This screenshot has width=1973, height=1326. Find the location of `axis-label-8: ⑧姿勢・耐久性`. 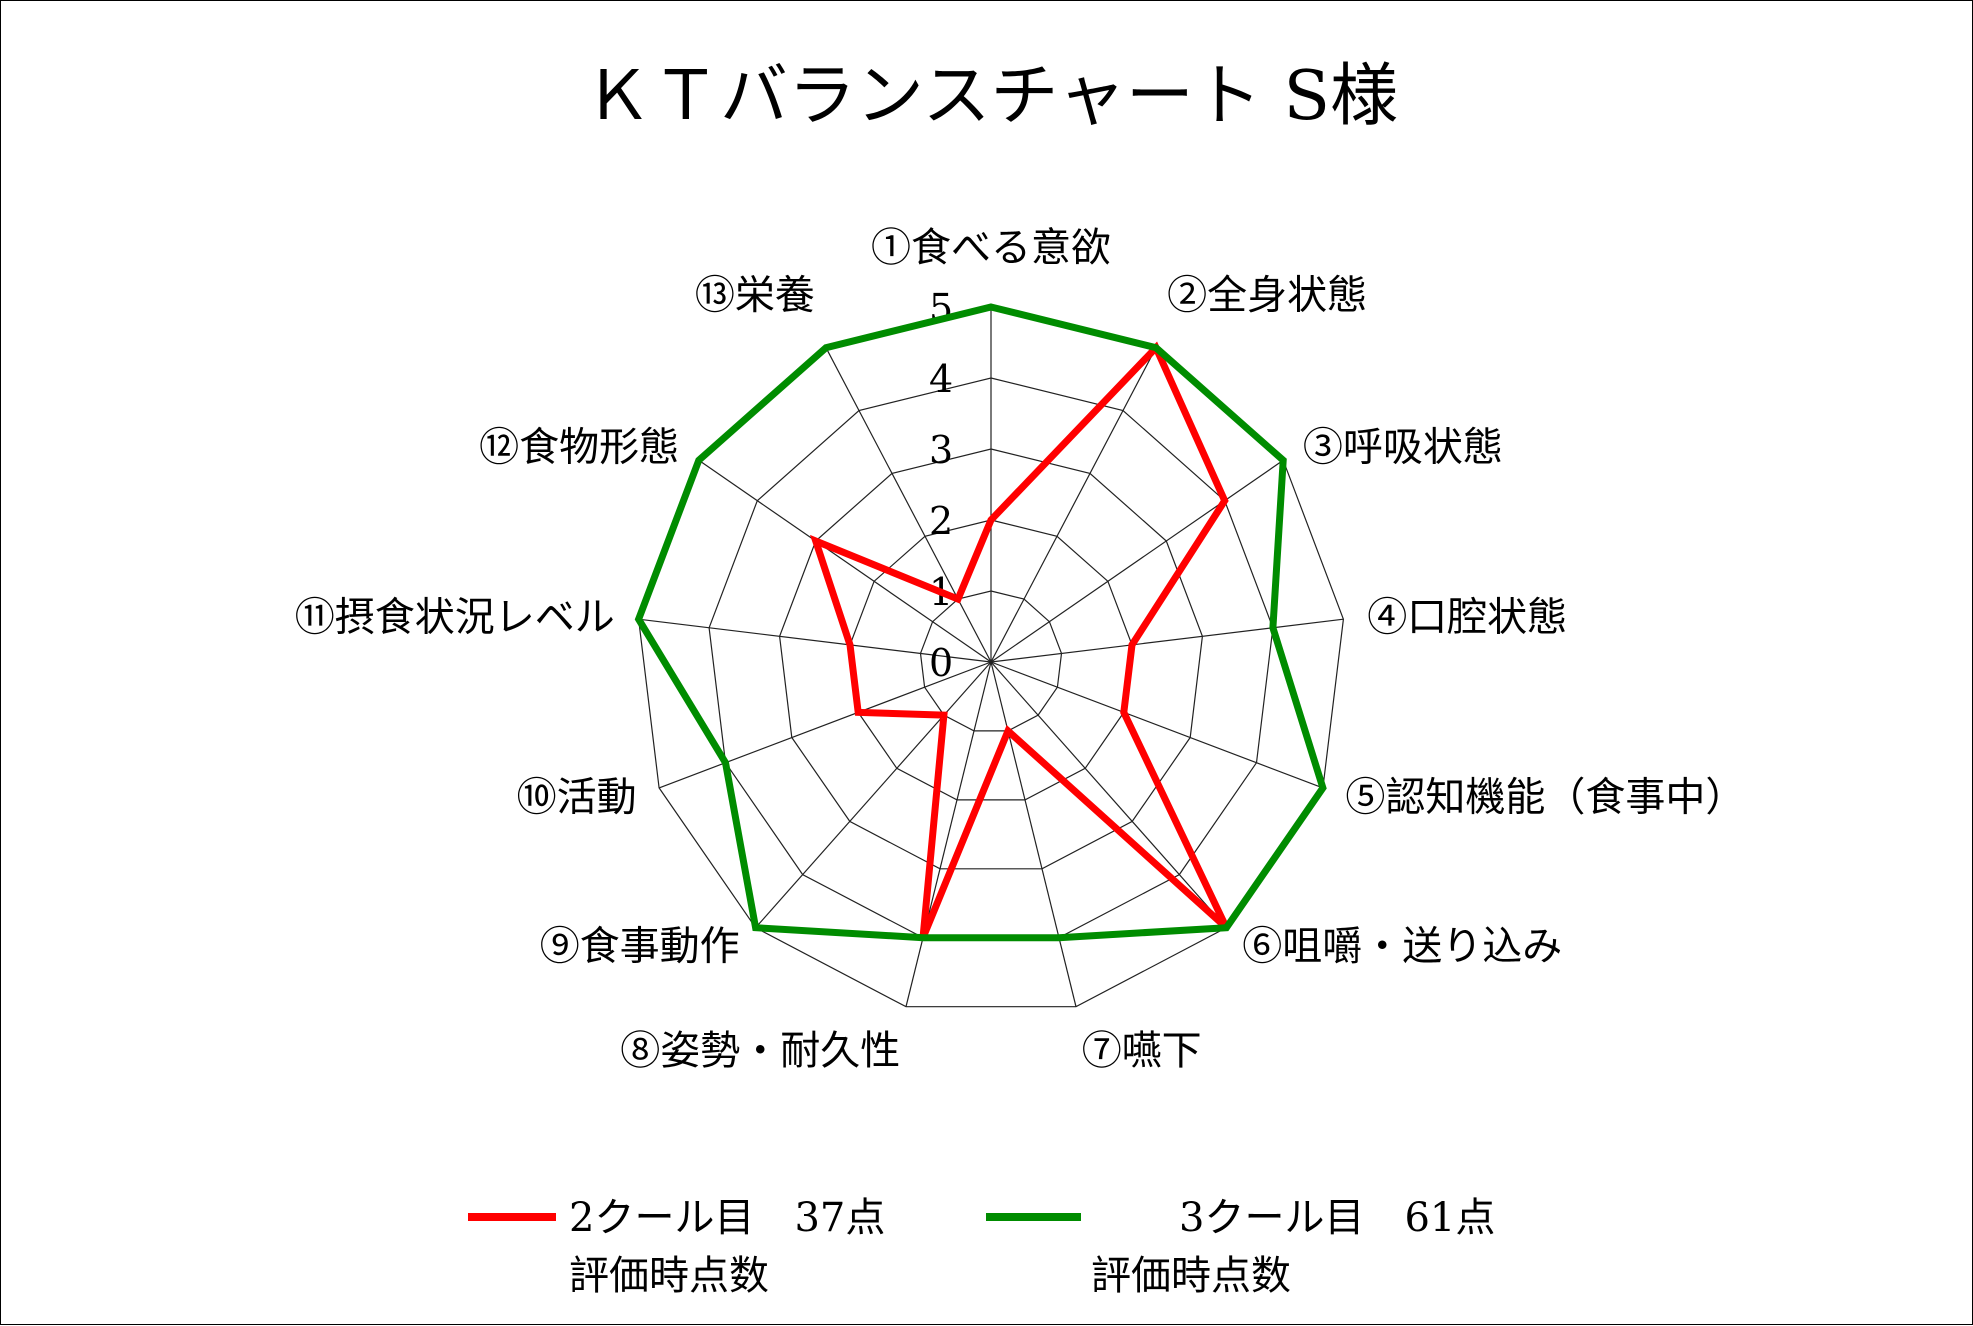

axis-label-8: ⑧姿勢・耐久性 is located at coordinates (760, 1051).